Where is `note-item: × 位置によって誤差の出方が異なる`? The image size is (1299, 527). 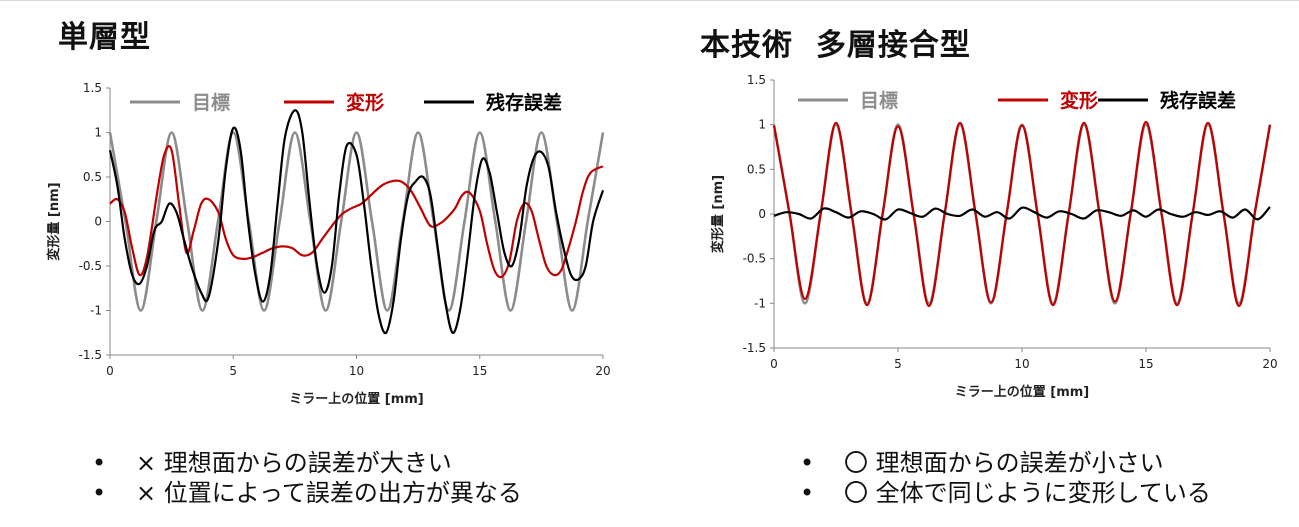 note-item: × 位置によって誤差の出方が異なる is located at coordinates (307, 493).